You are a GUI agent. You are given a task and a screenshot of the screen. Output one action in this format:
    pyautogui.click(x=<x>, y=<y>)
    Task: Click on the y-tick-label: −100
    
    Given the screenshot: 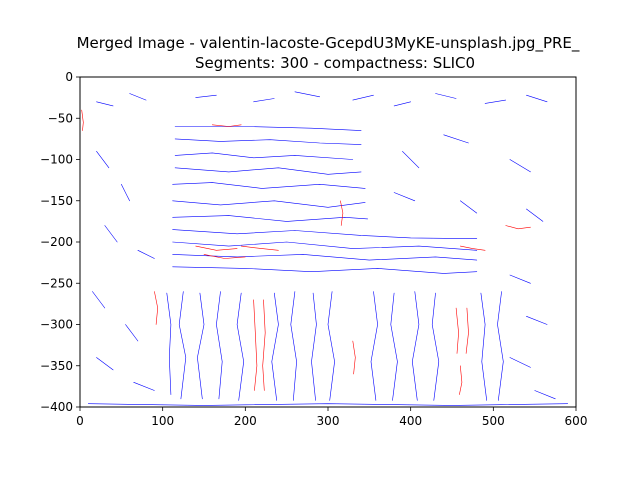 What is the action you would take?
    pyautogui.click(x=56, y=160)
    